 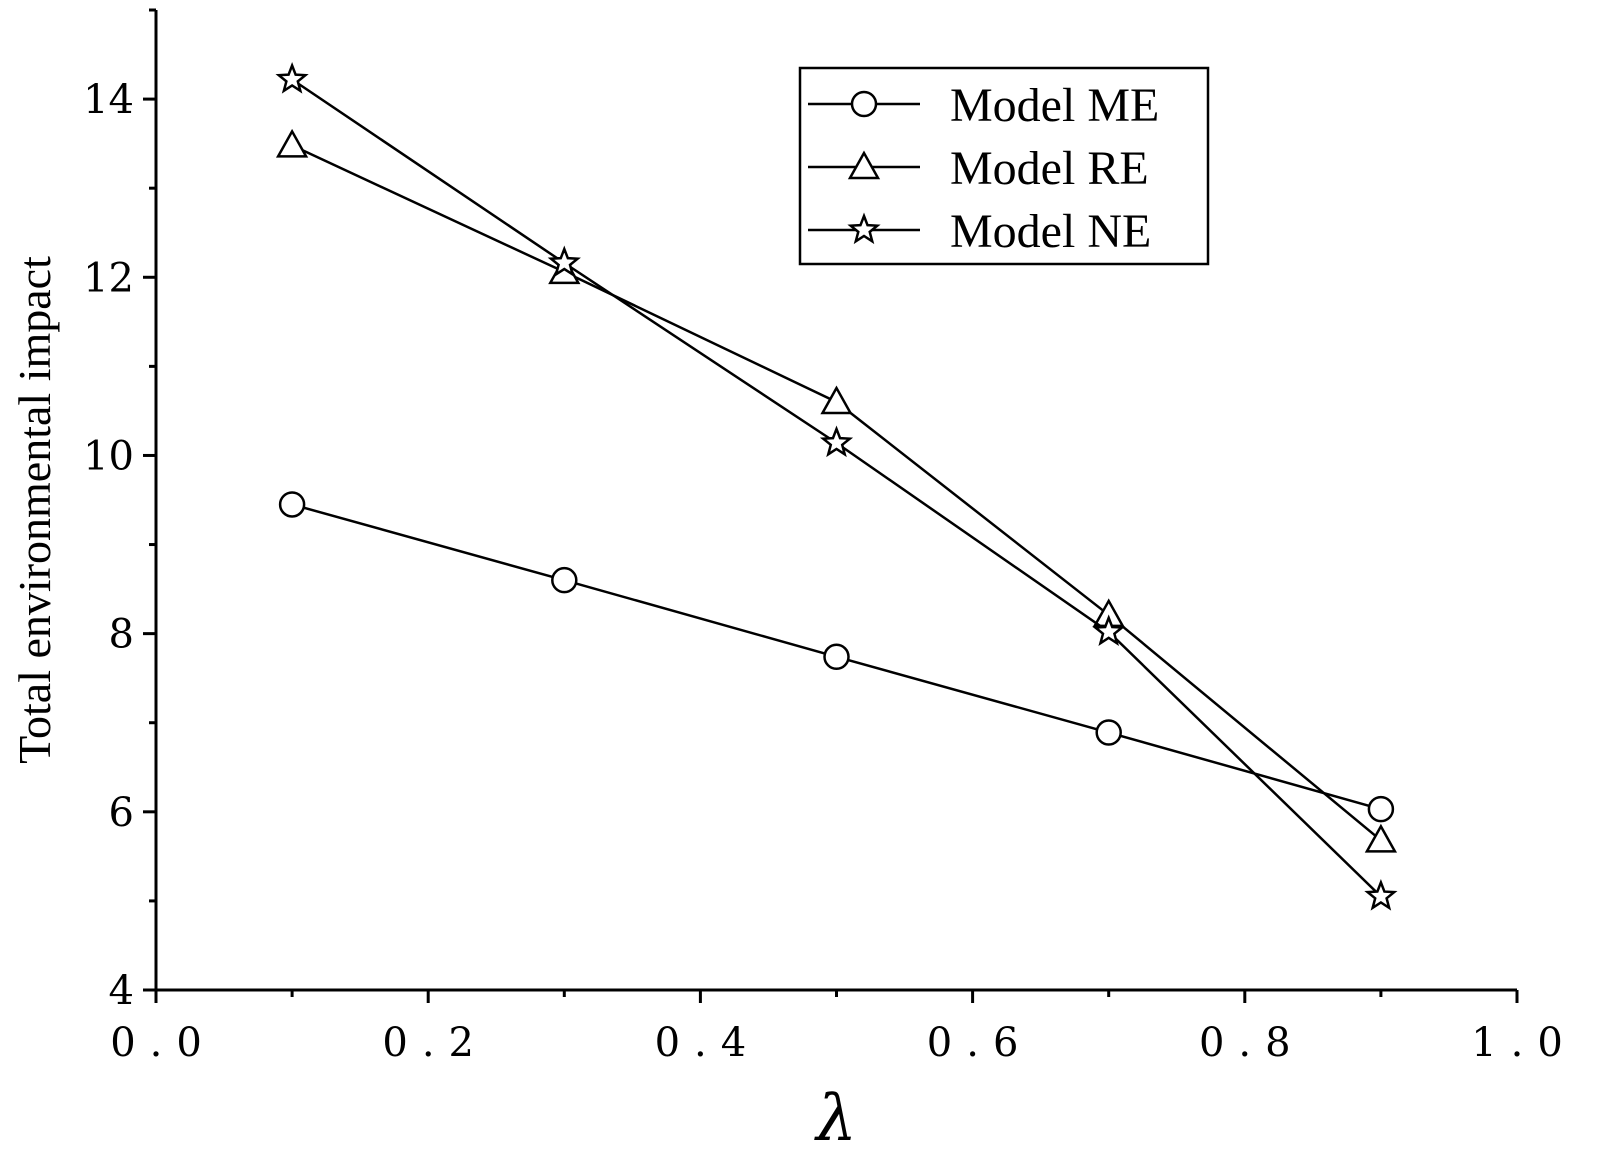 What do you see at coordinates (121, 991) in the screenshot?
I see `y-tick-label: 4` at bounding box center [121, 991].